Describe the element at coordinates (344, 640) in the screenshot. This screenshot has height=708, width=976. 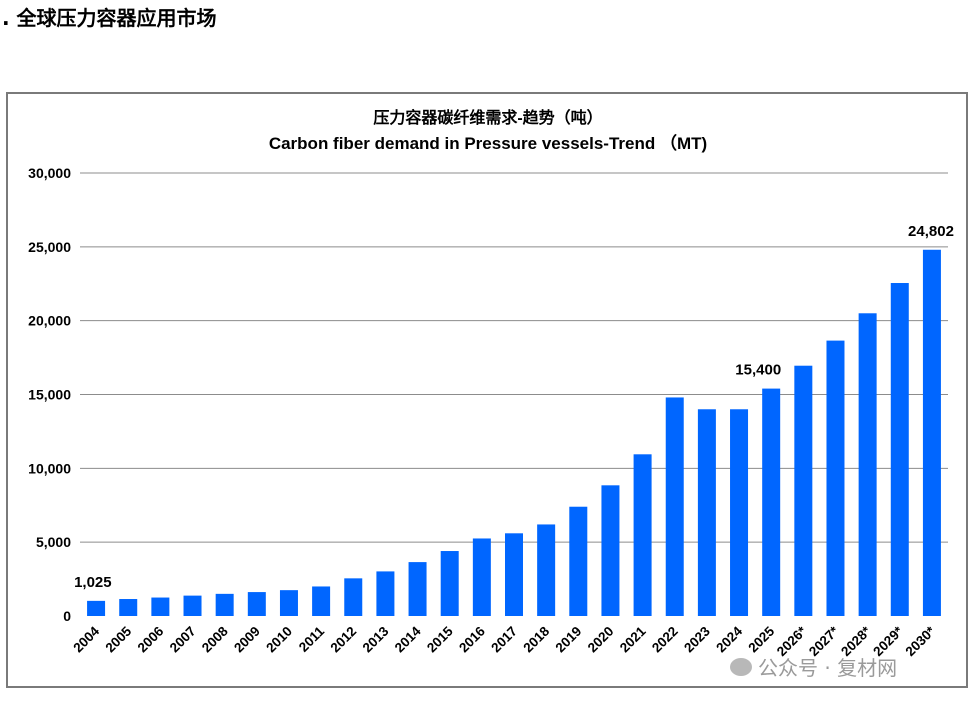
I see `x-tick-label: 2012` at that location.